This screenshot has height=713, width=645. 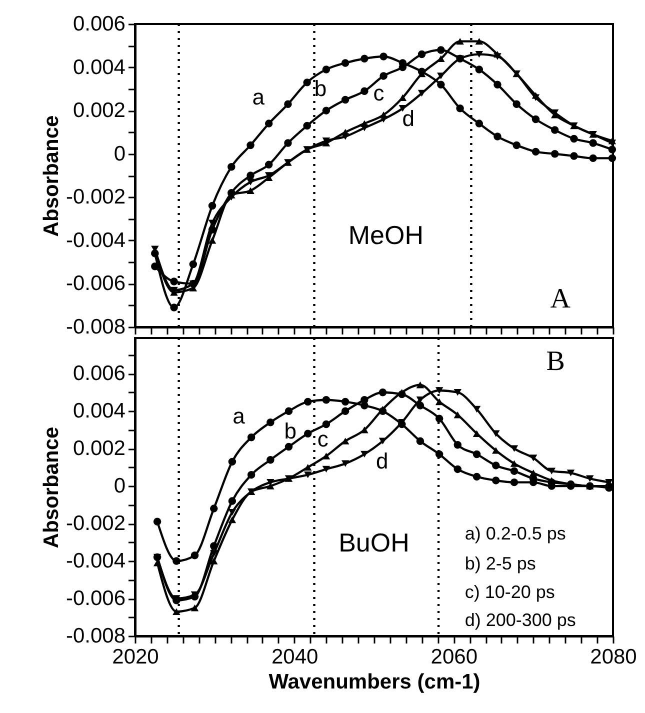 I want to click on annotation: d) 200-300 ps, so click(x=520, y=620).